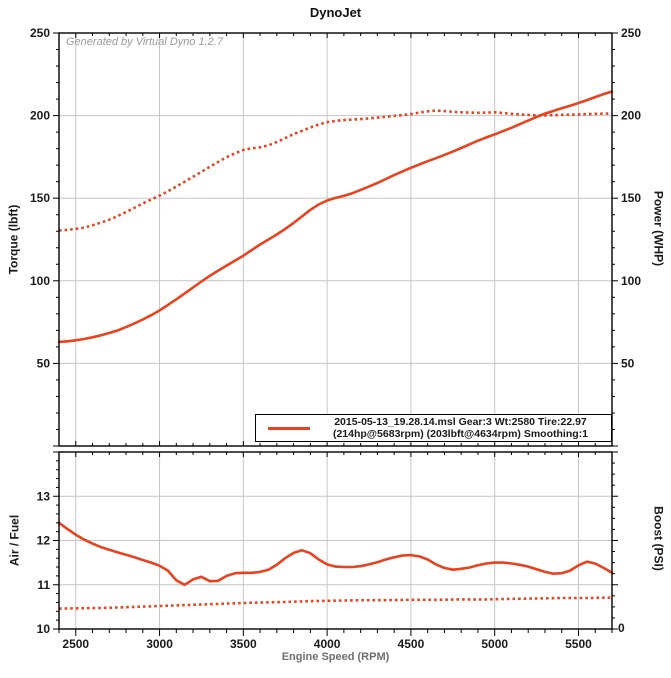 The width and height of the screenshot is (671, 678). I want to click on svg-text: 0, so click(621, 628).